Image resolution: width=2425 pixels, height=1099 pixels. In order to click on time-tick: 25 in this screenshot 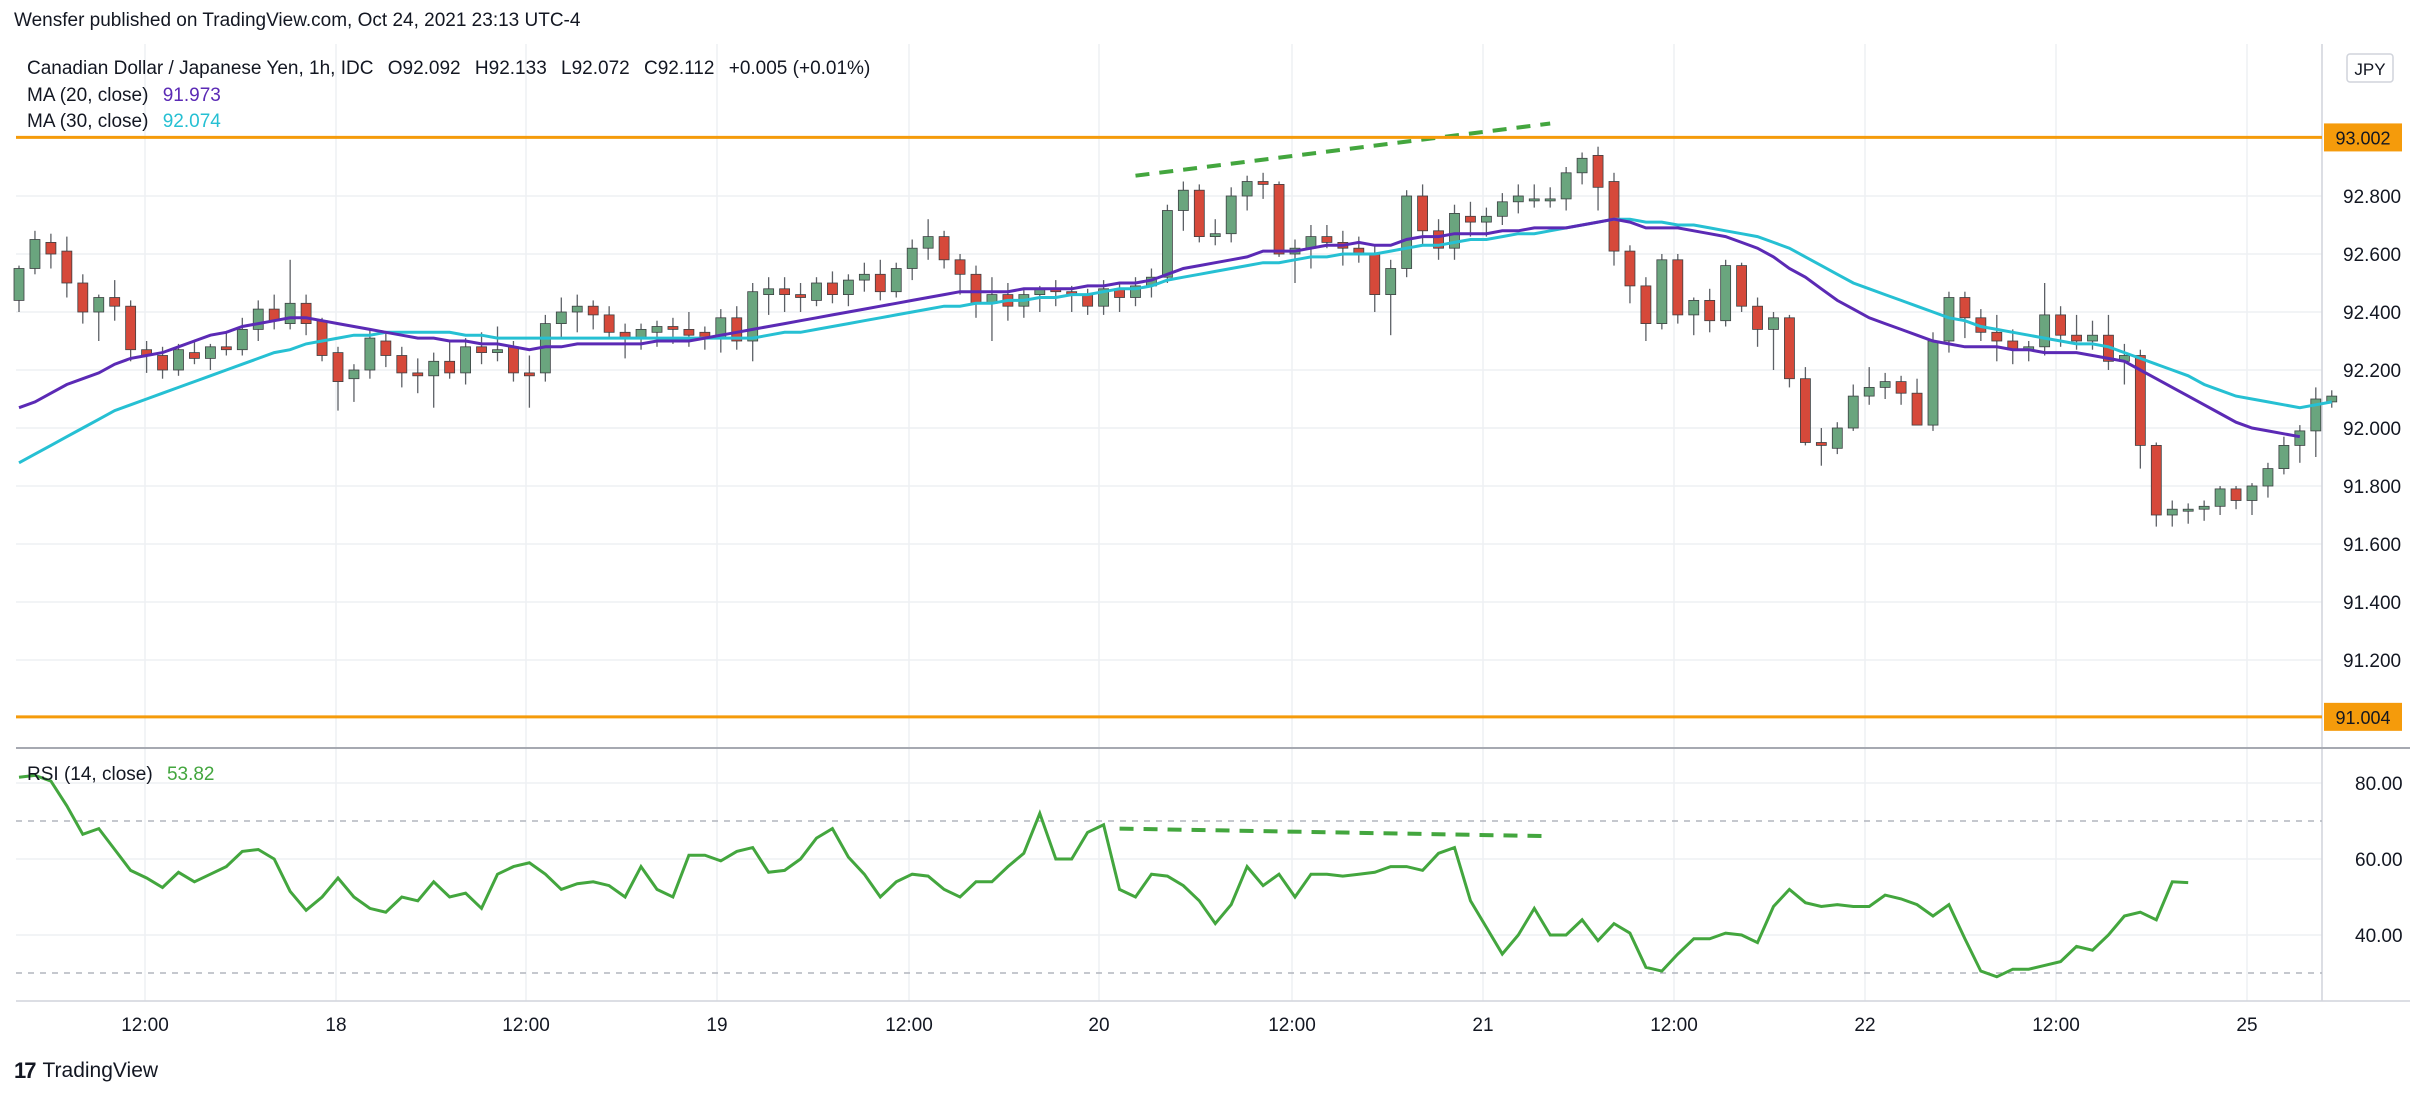, I will do `click(2246, 1025)`.